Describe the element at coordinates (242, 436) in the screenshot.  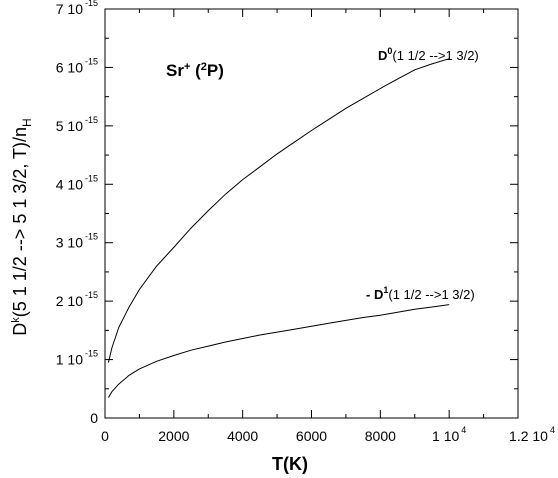
I see `x-tick-label: 4000` at that location.